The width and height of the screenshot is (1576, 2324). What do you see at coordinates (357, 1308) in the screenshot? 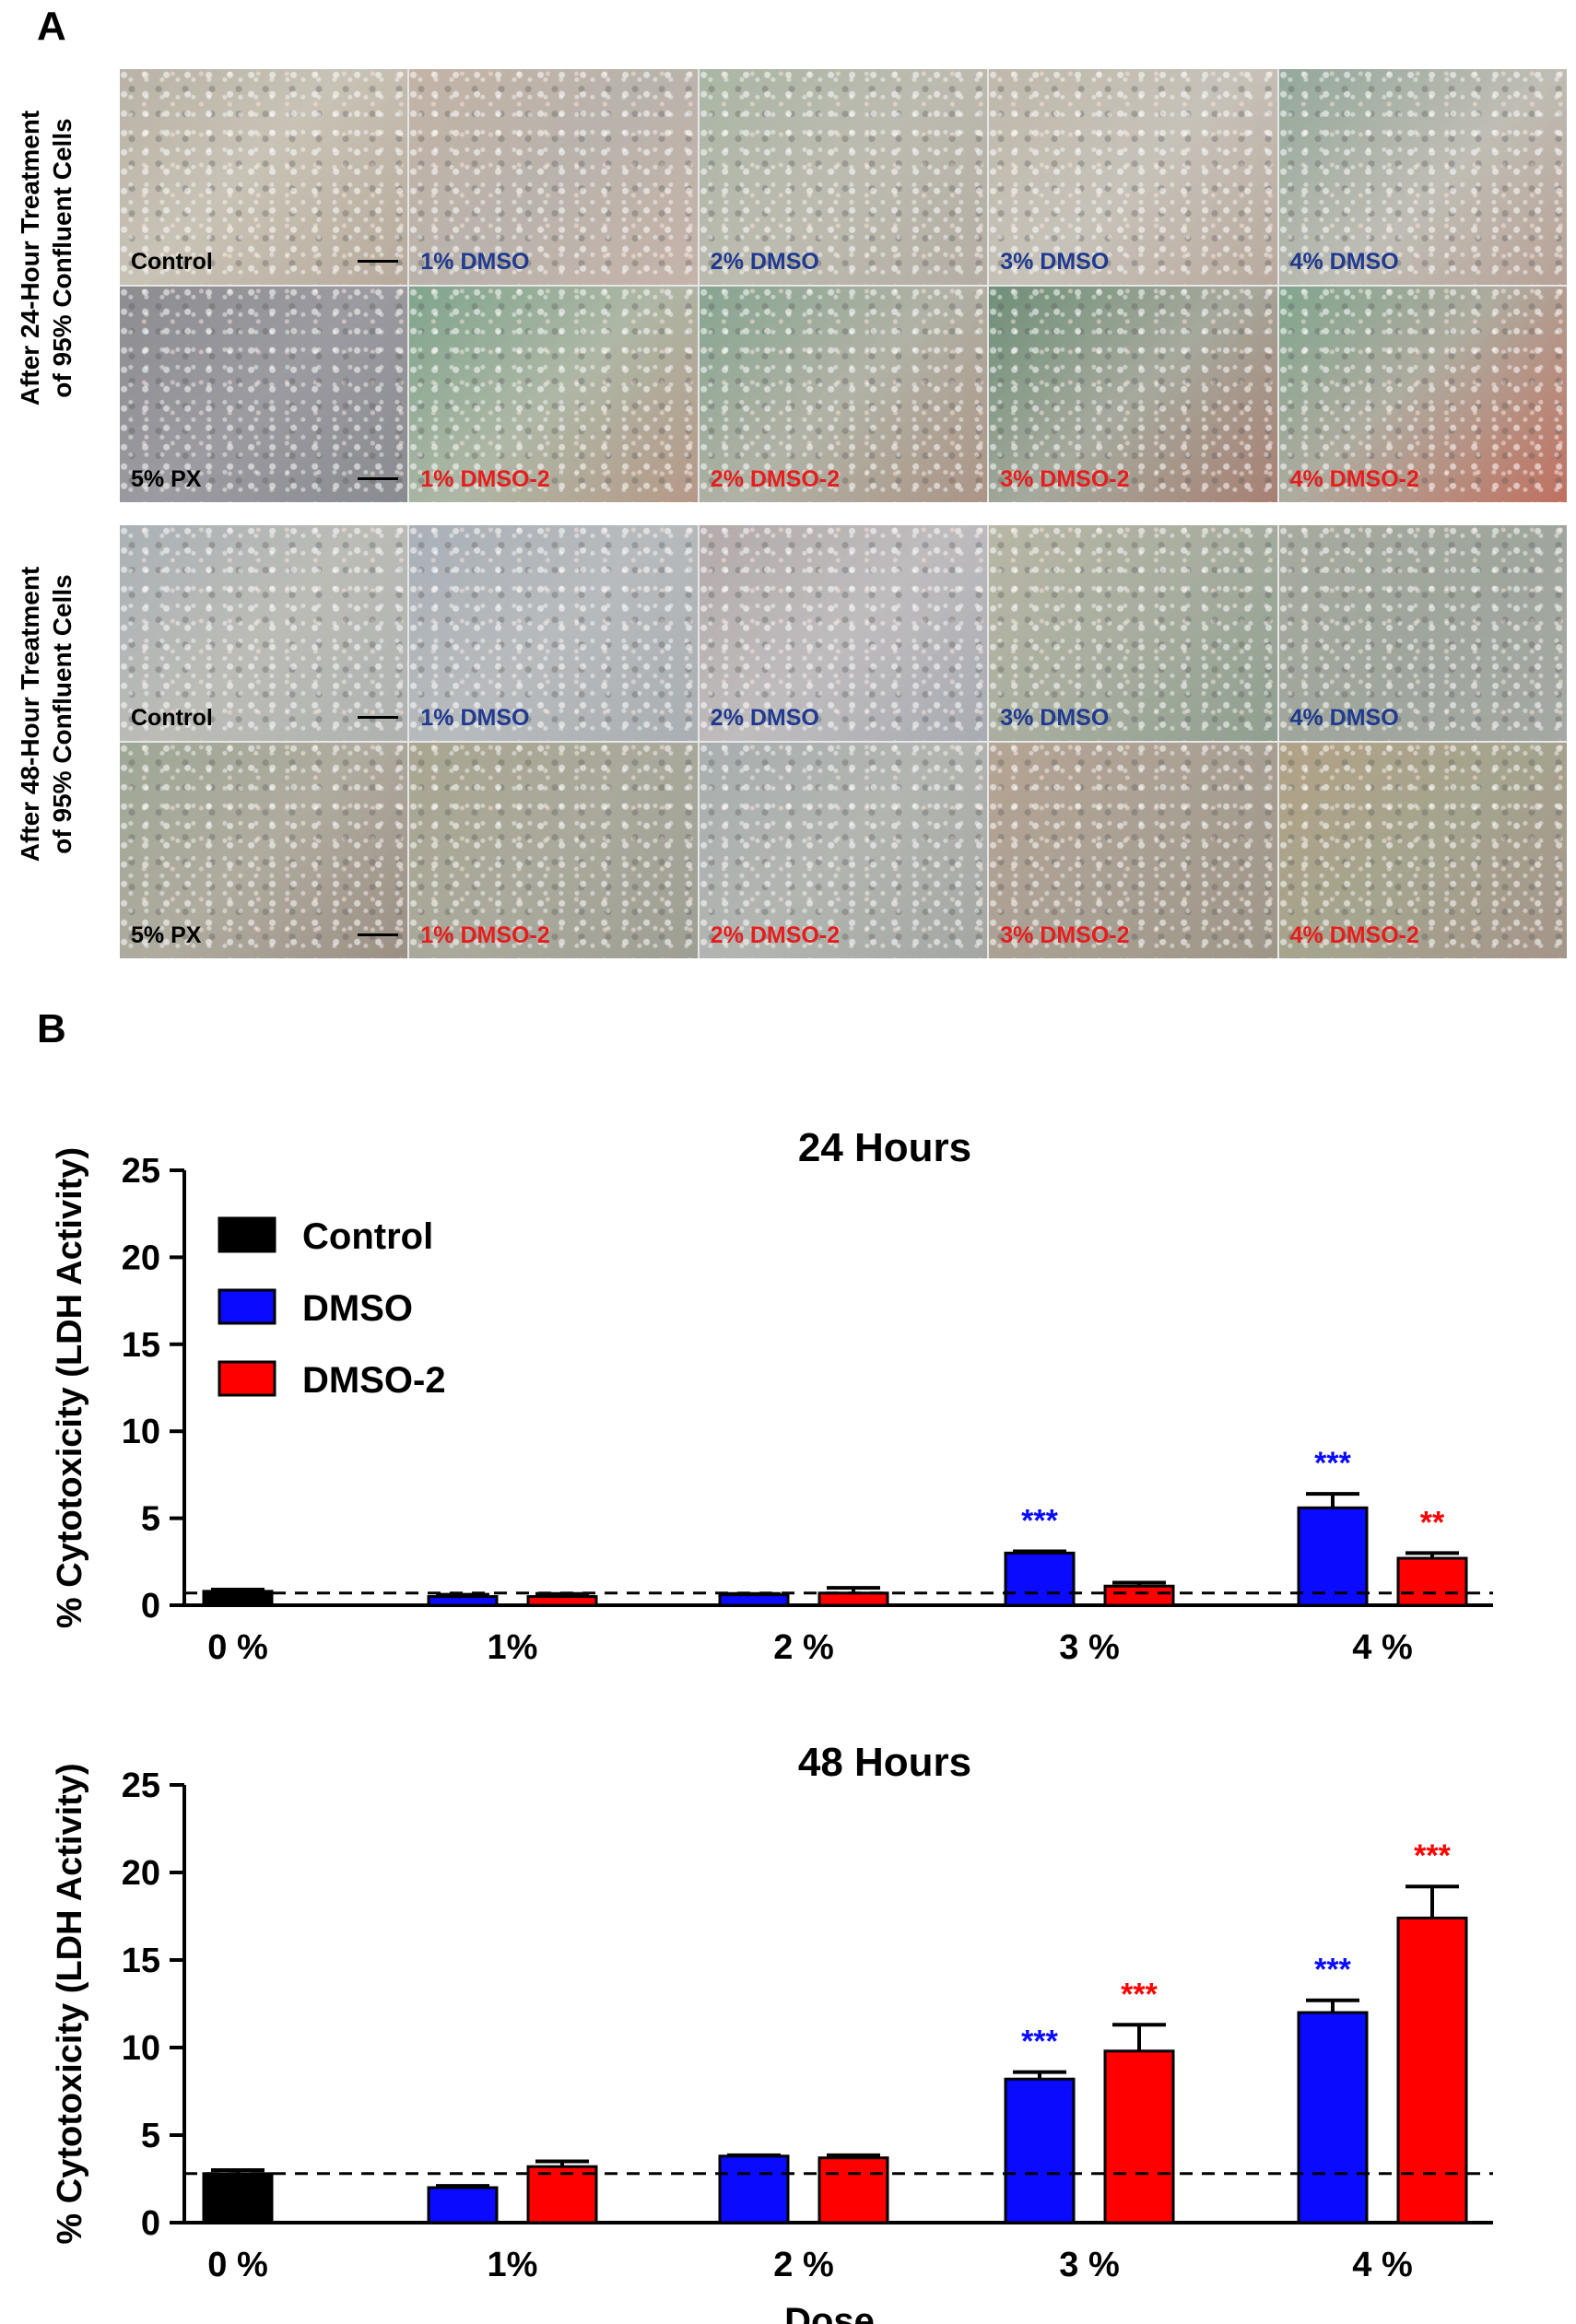
I see `legend-label: DMSO` at bounding box center [357, 1308].